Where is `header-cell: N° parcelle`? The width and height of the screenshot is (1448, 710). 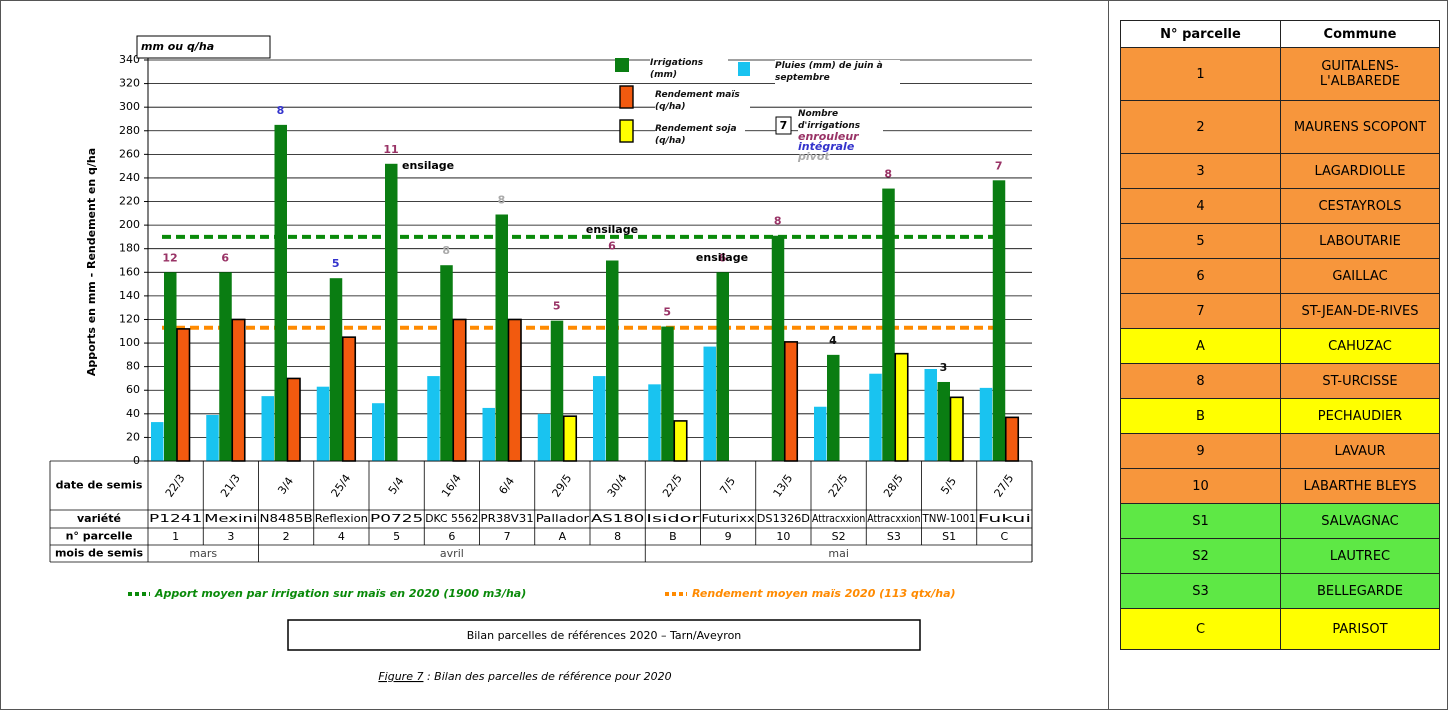
header-cell: N° parcelle is located at coordinates (1200, 34).